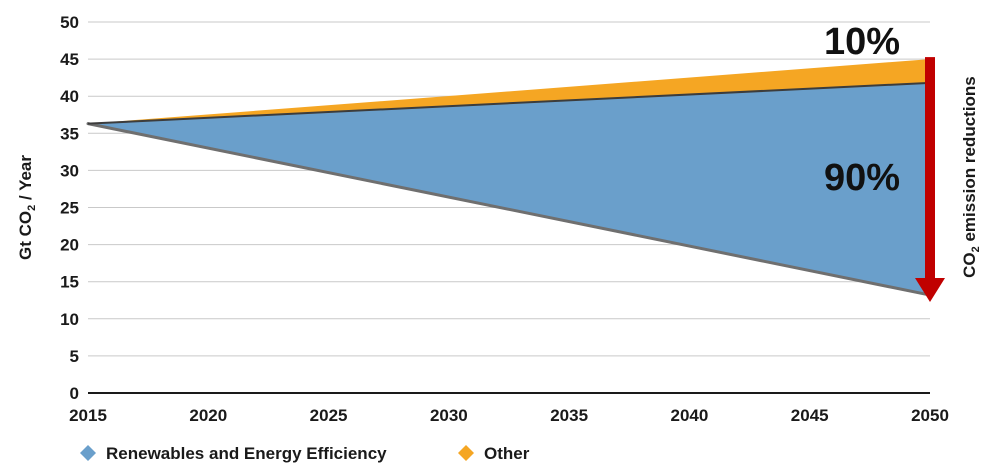 The width and height of the screenshot is (991, 467). Describe the element at coordinates (329, 415) in the screenshot. I see `x-tick-label: 2025` at that location.